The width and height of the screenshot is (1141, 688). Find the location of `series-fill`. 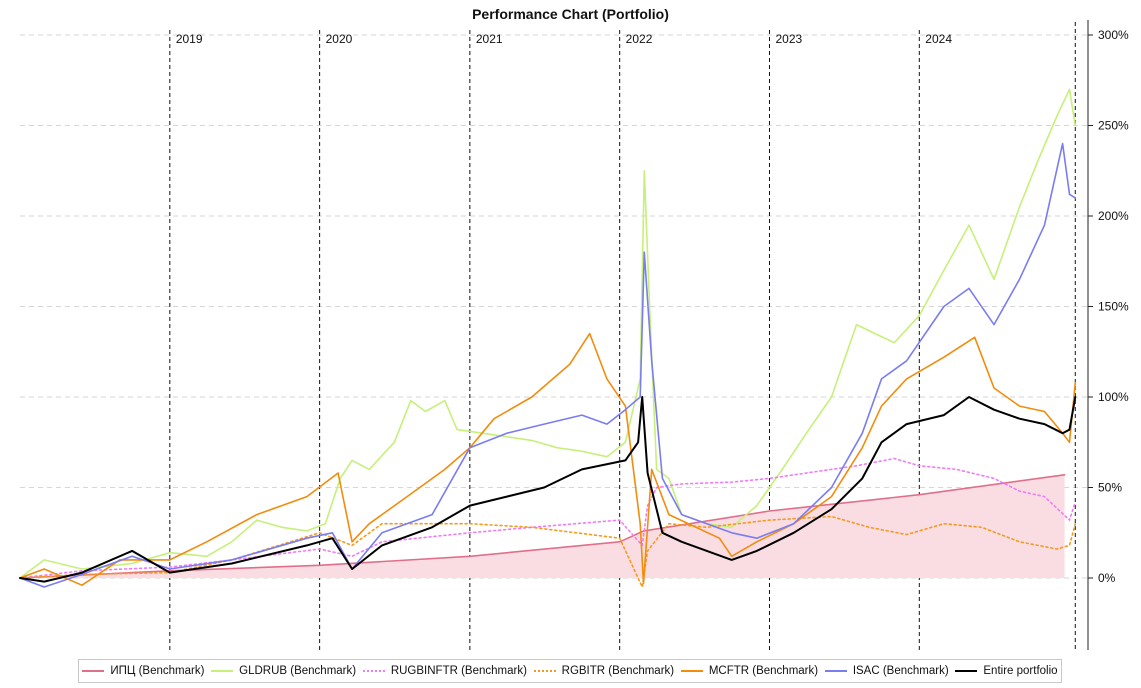

series-fill is located at coordinates (542, 526).